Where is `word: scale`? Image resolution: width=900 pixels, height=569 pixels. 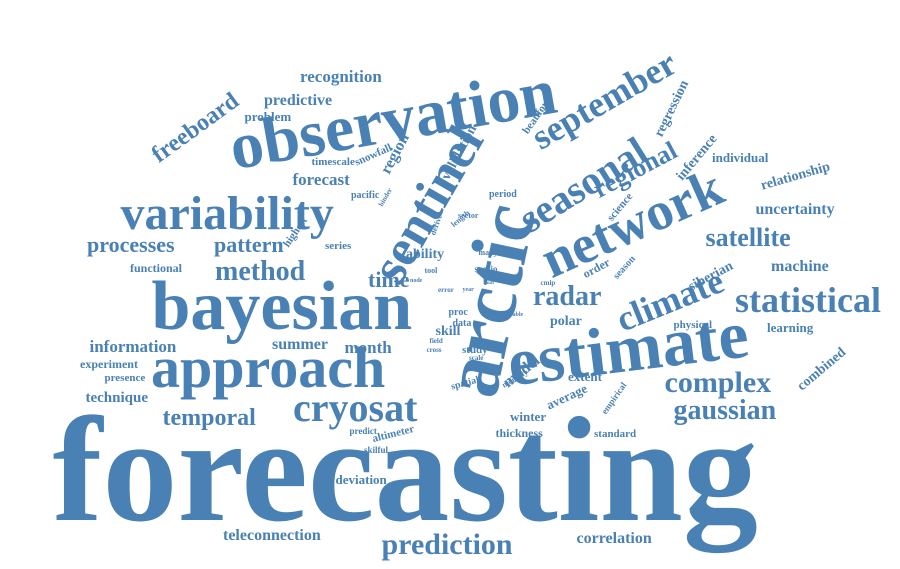
word: scale is located at coordinates (476, 357).